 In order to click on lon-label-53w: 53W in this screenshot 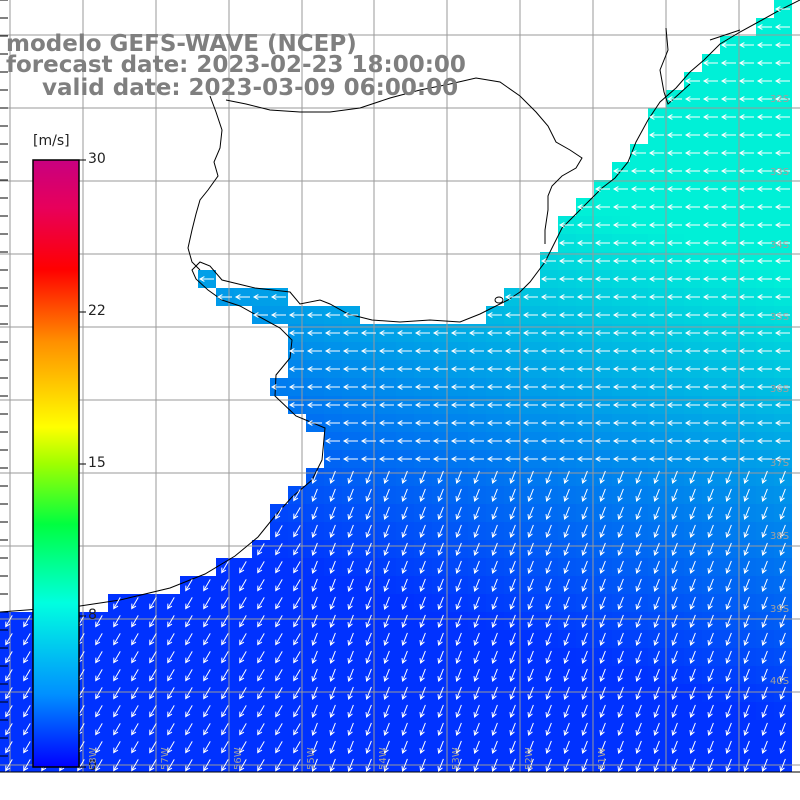, I will do `click(456, 758)`.